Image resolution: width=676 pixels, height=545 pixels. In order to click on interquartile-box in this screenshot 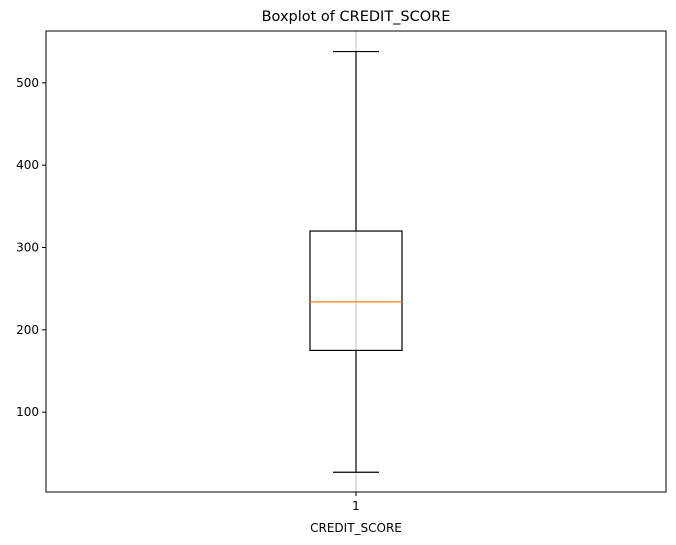, I will do `click(356, 291)`.